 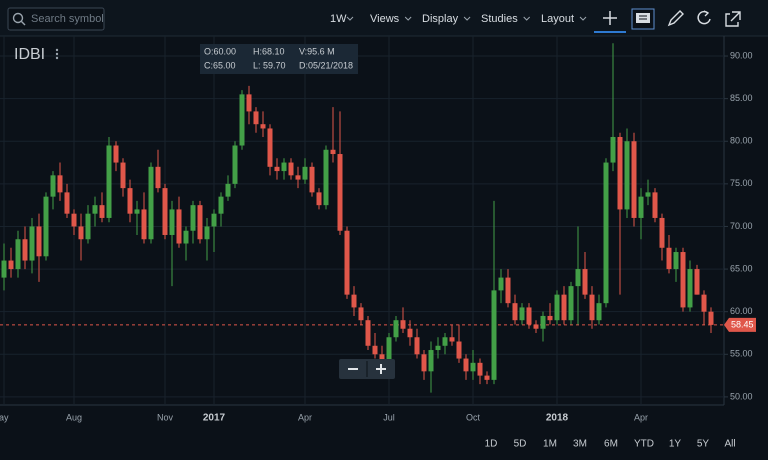 What do you see at coordinates (56, 19) in the screenshot?
I see `search-box` at bounding box center [56, 19].